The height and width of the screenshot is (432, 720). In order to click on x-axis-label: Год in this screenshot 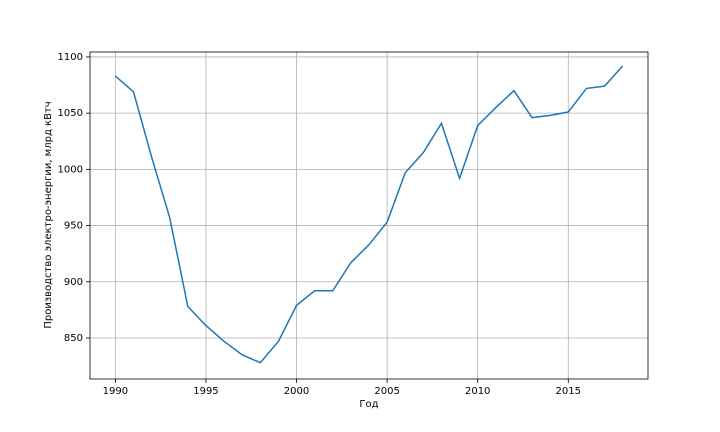, I will do `click(368, 404)`.